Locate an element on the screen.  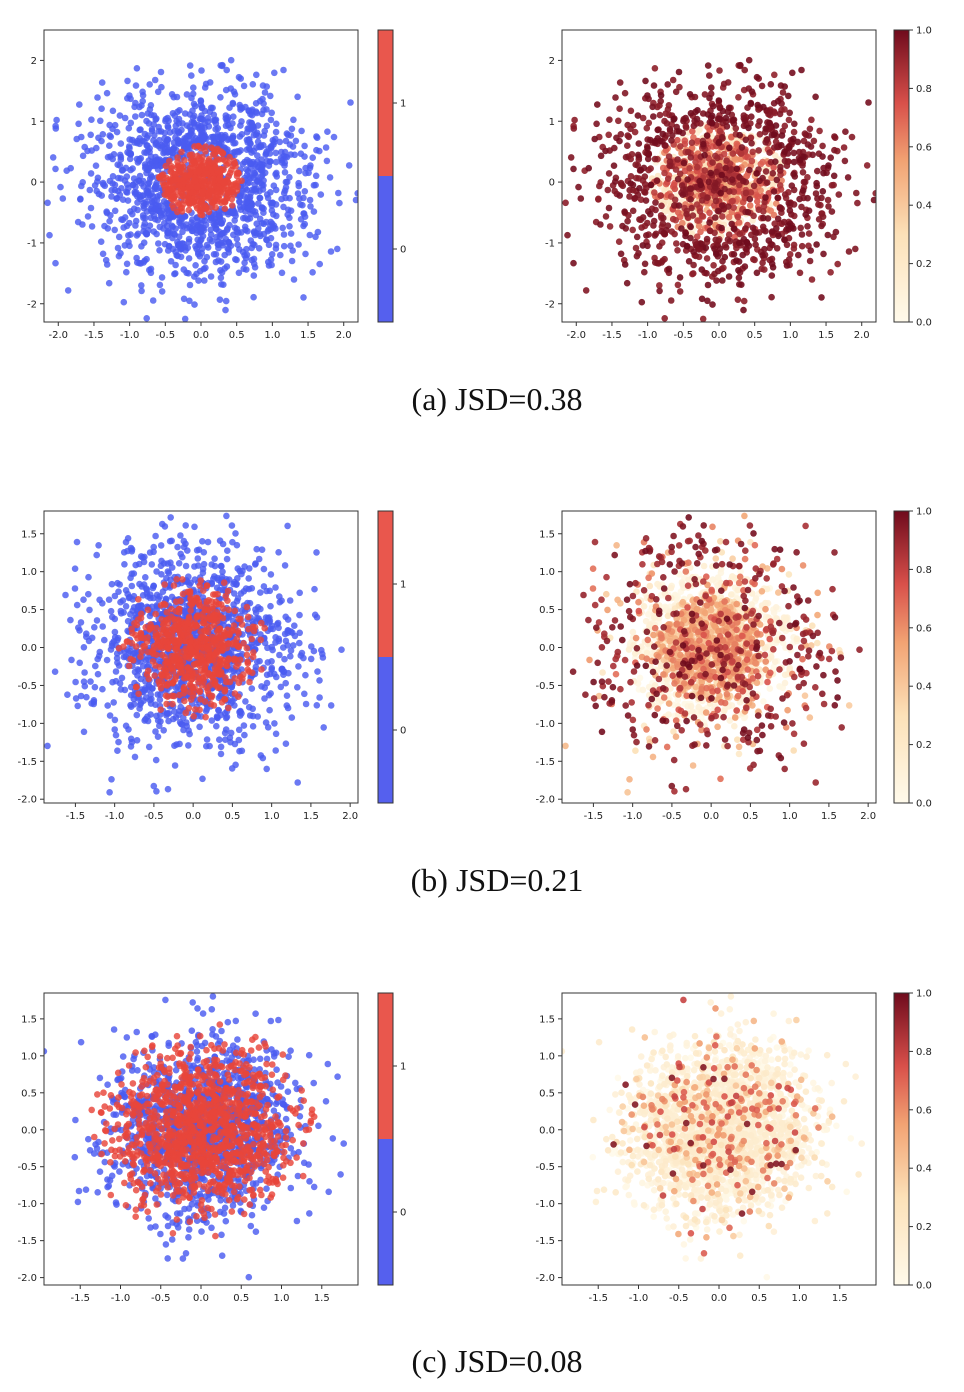
x-tick-label: 1.0 is located at coordinates (272, 335).